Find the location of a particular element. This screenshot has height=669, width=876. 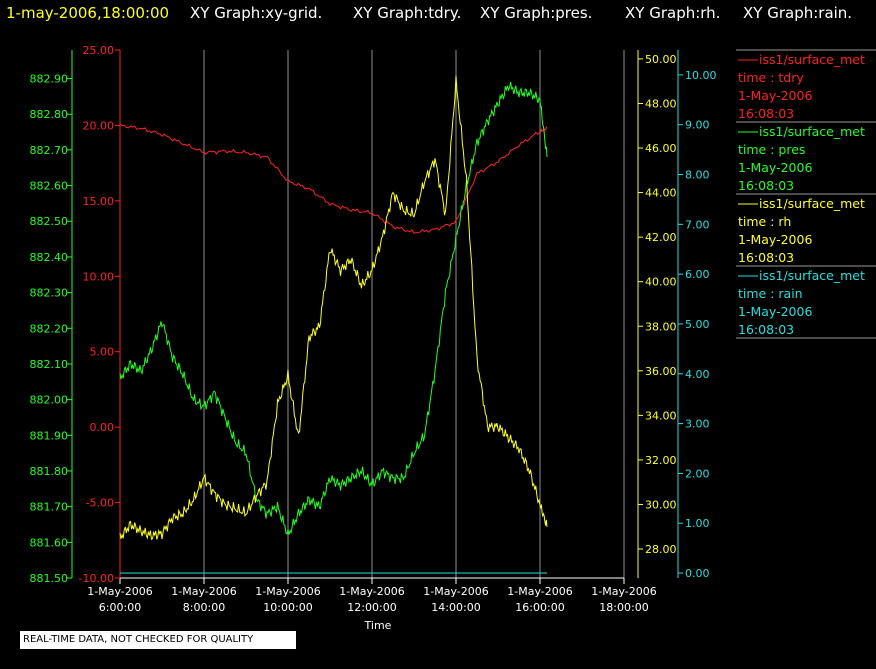

legend-label: time : pres is located at coordinates (771, 149).